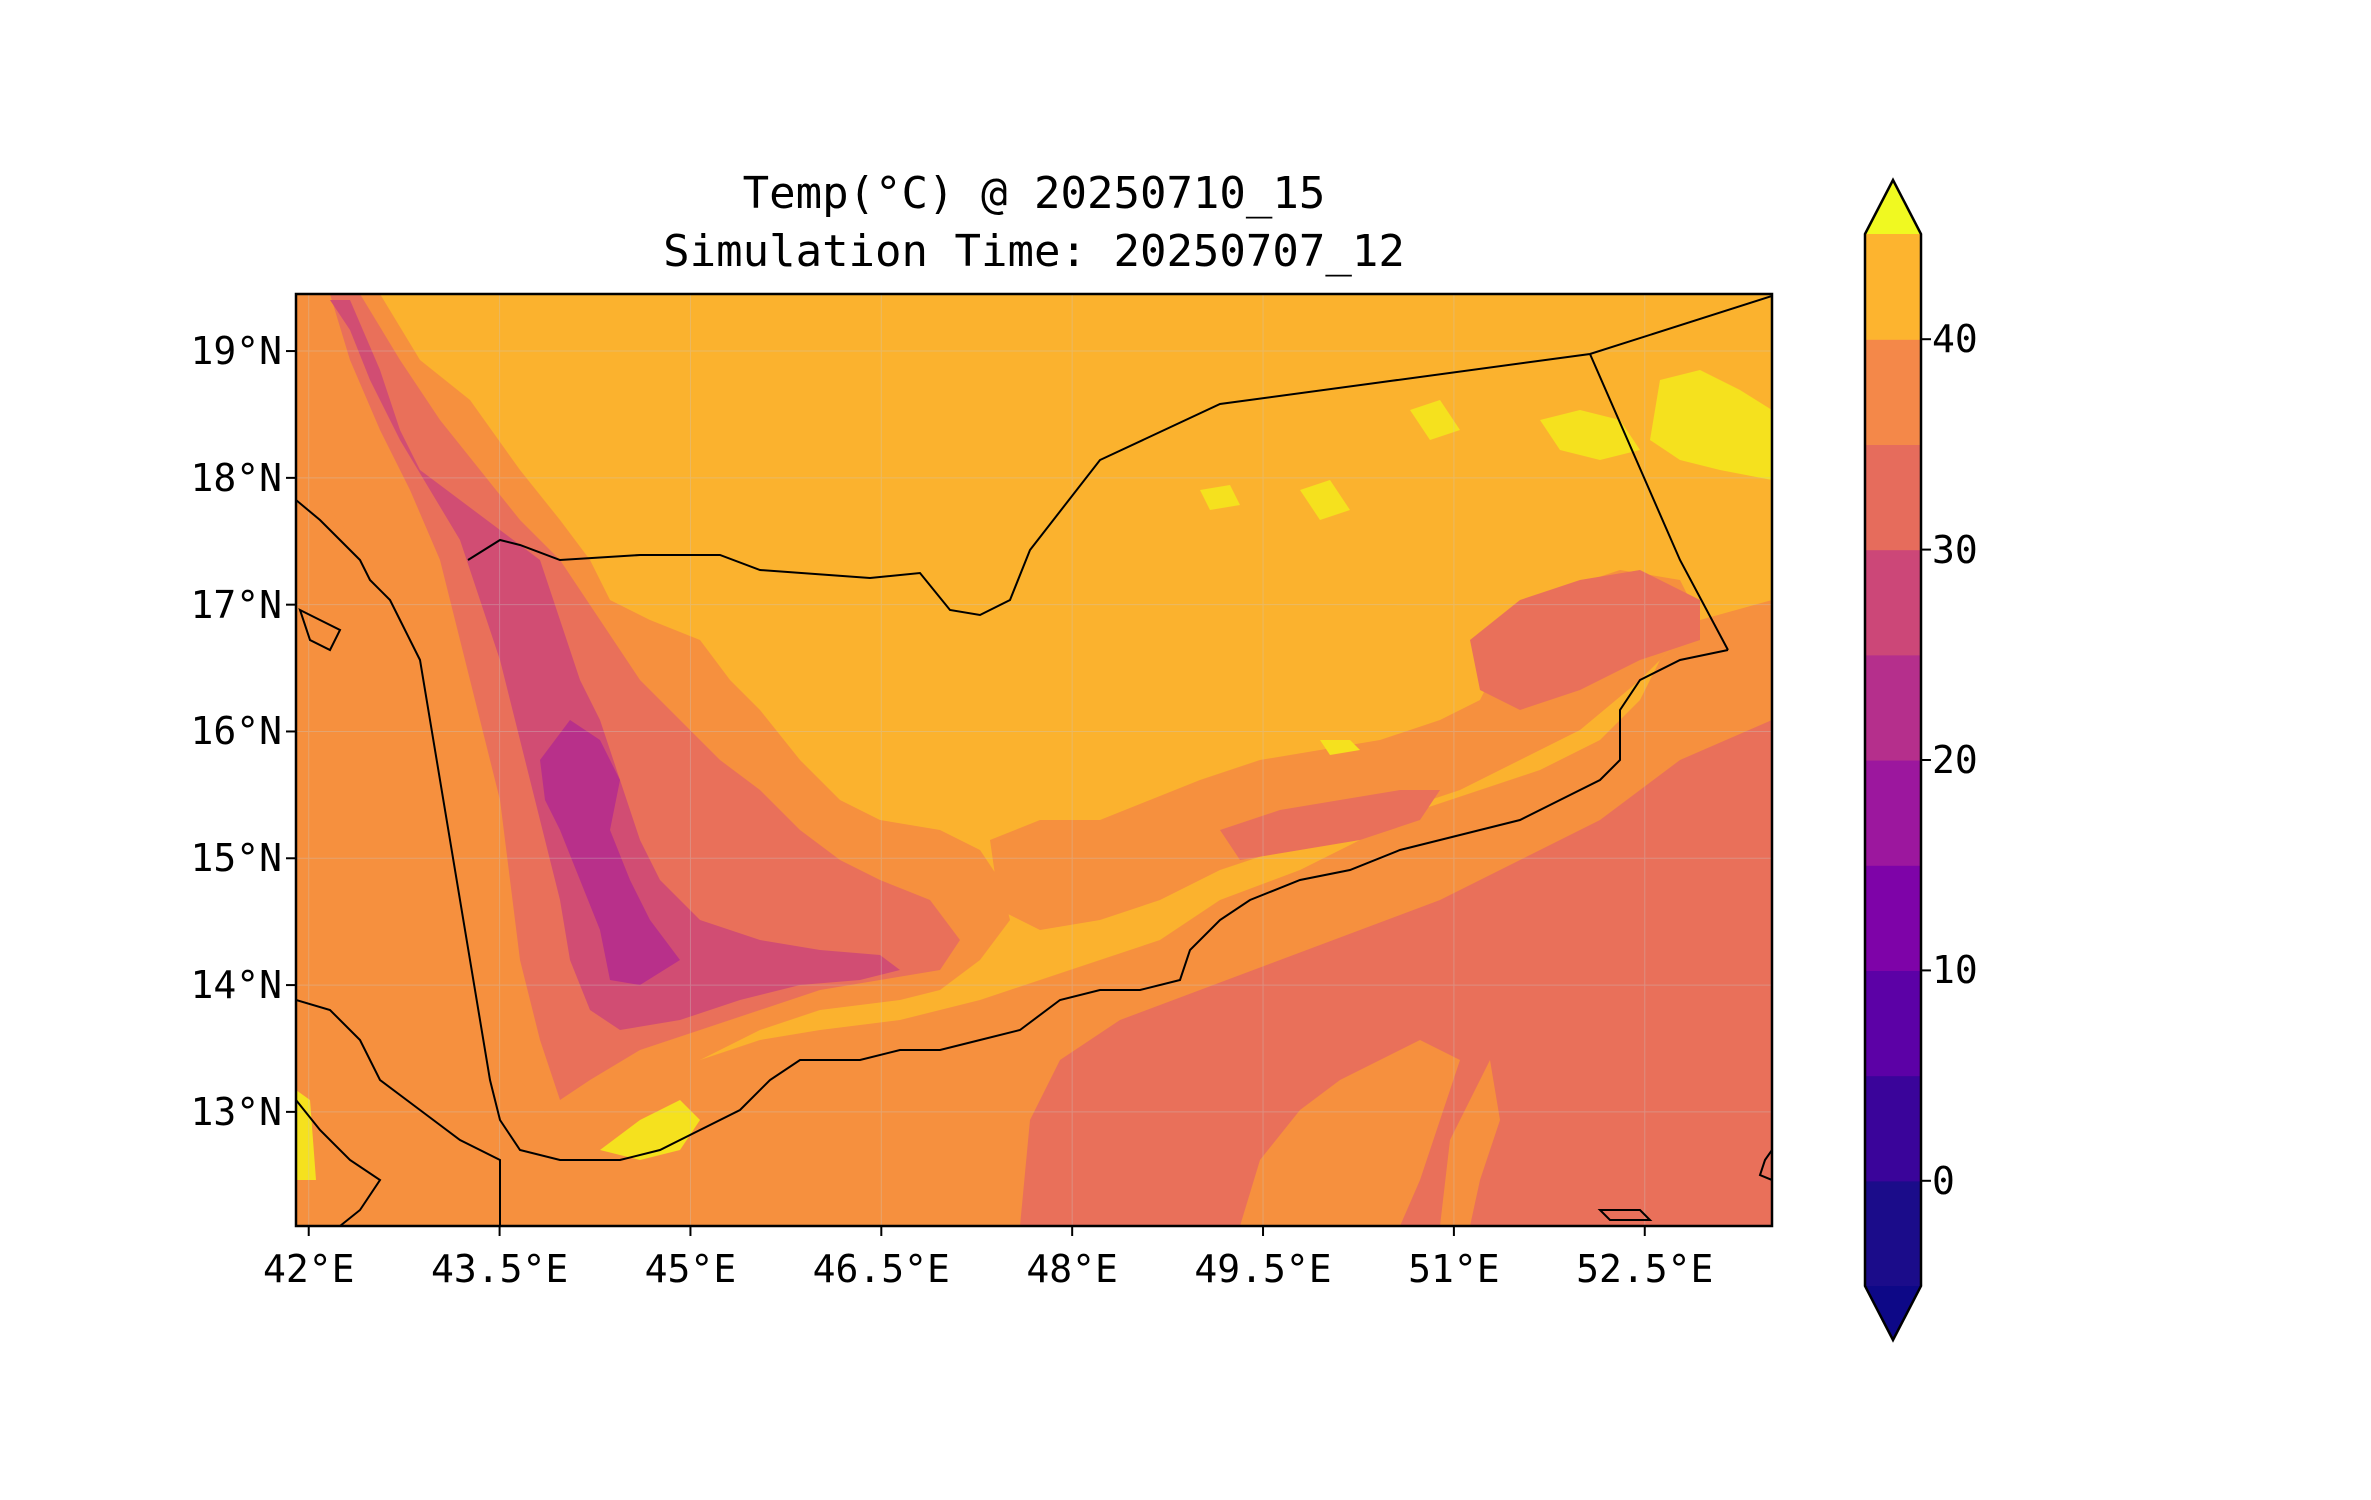  Describe the element at coordinates (236, 477) in the screenshot. I see `lat-tick-label: 18°N` at that location.